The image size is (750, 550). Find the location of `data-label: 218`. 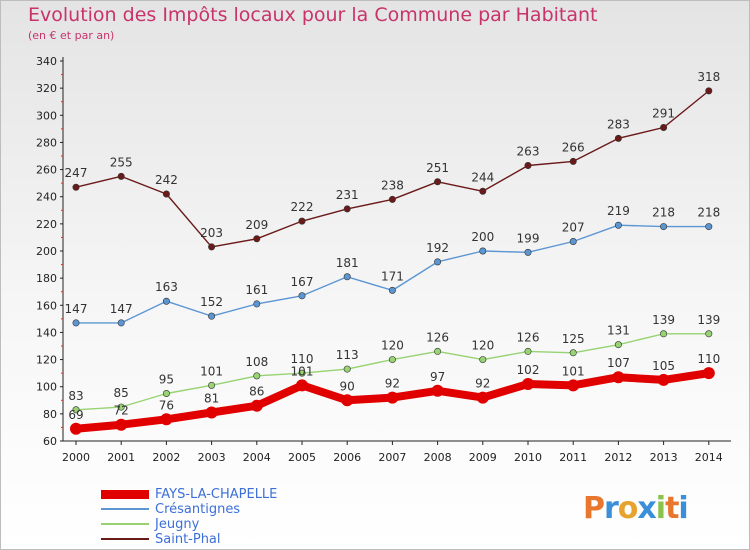

data-label: 218 is located at coordinates (663, 213).